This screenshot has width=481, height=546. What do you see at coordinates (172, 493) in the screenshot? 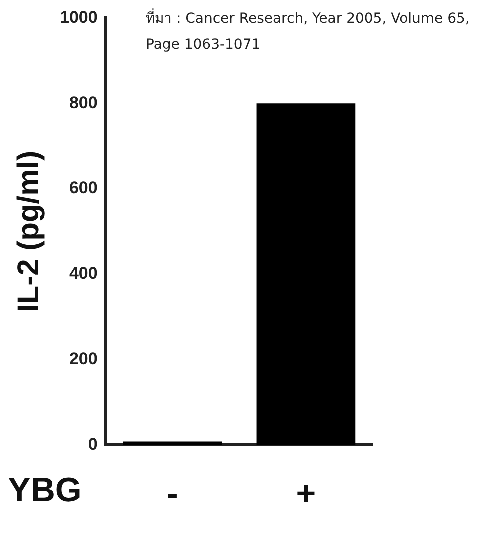
I see `x-tick-label: -` at bounding box center [172, 493].